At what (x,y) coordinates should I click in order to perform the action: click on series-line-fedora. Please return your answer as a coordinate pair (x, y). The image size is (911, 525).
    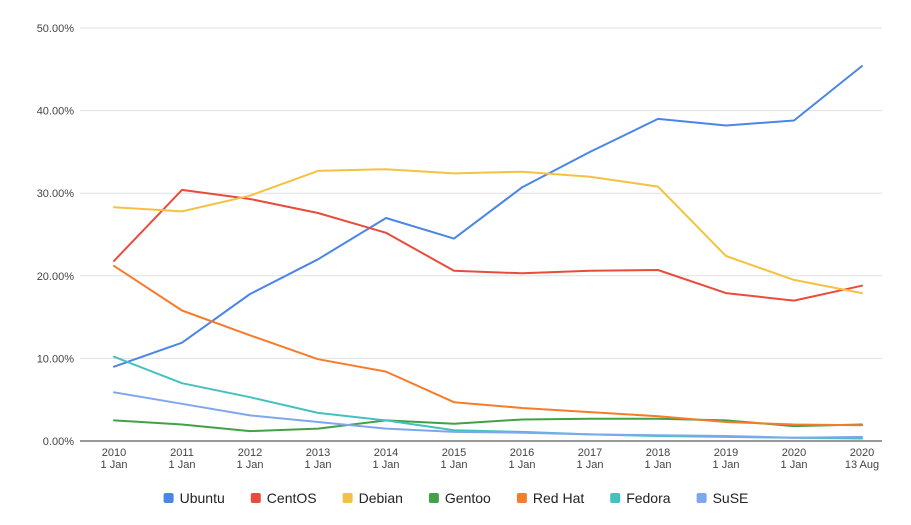
    Looking at the image, I should click on (488, 397).